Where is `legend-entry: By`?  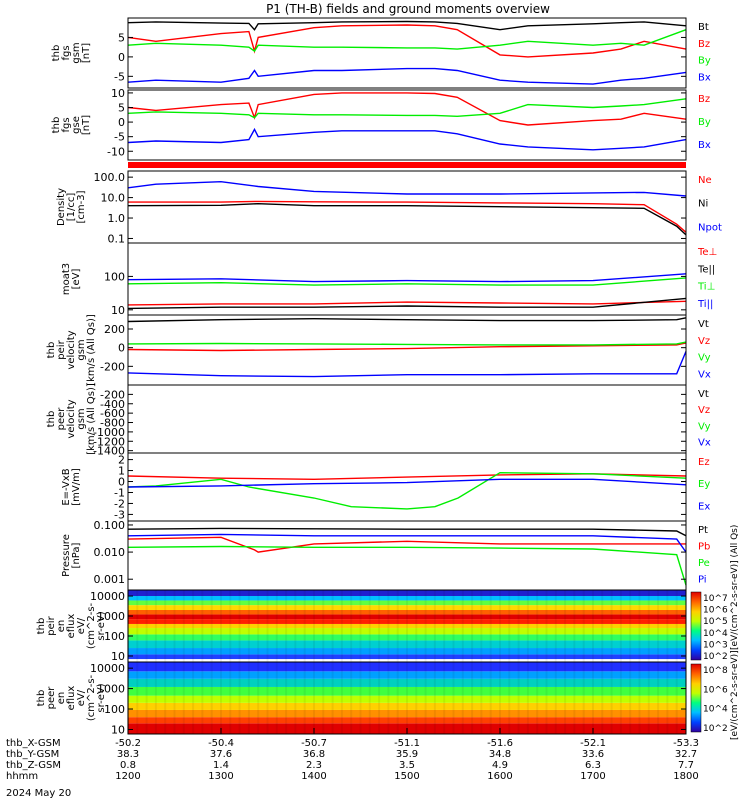
legend-entry: By is located at coordinates (704, 122).